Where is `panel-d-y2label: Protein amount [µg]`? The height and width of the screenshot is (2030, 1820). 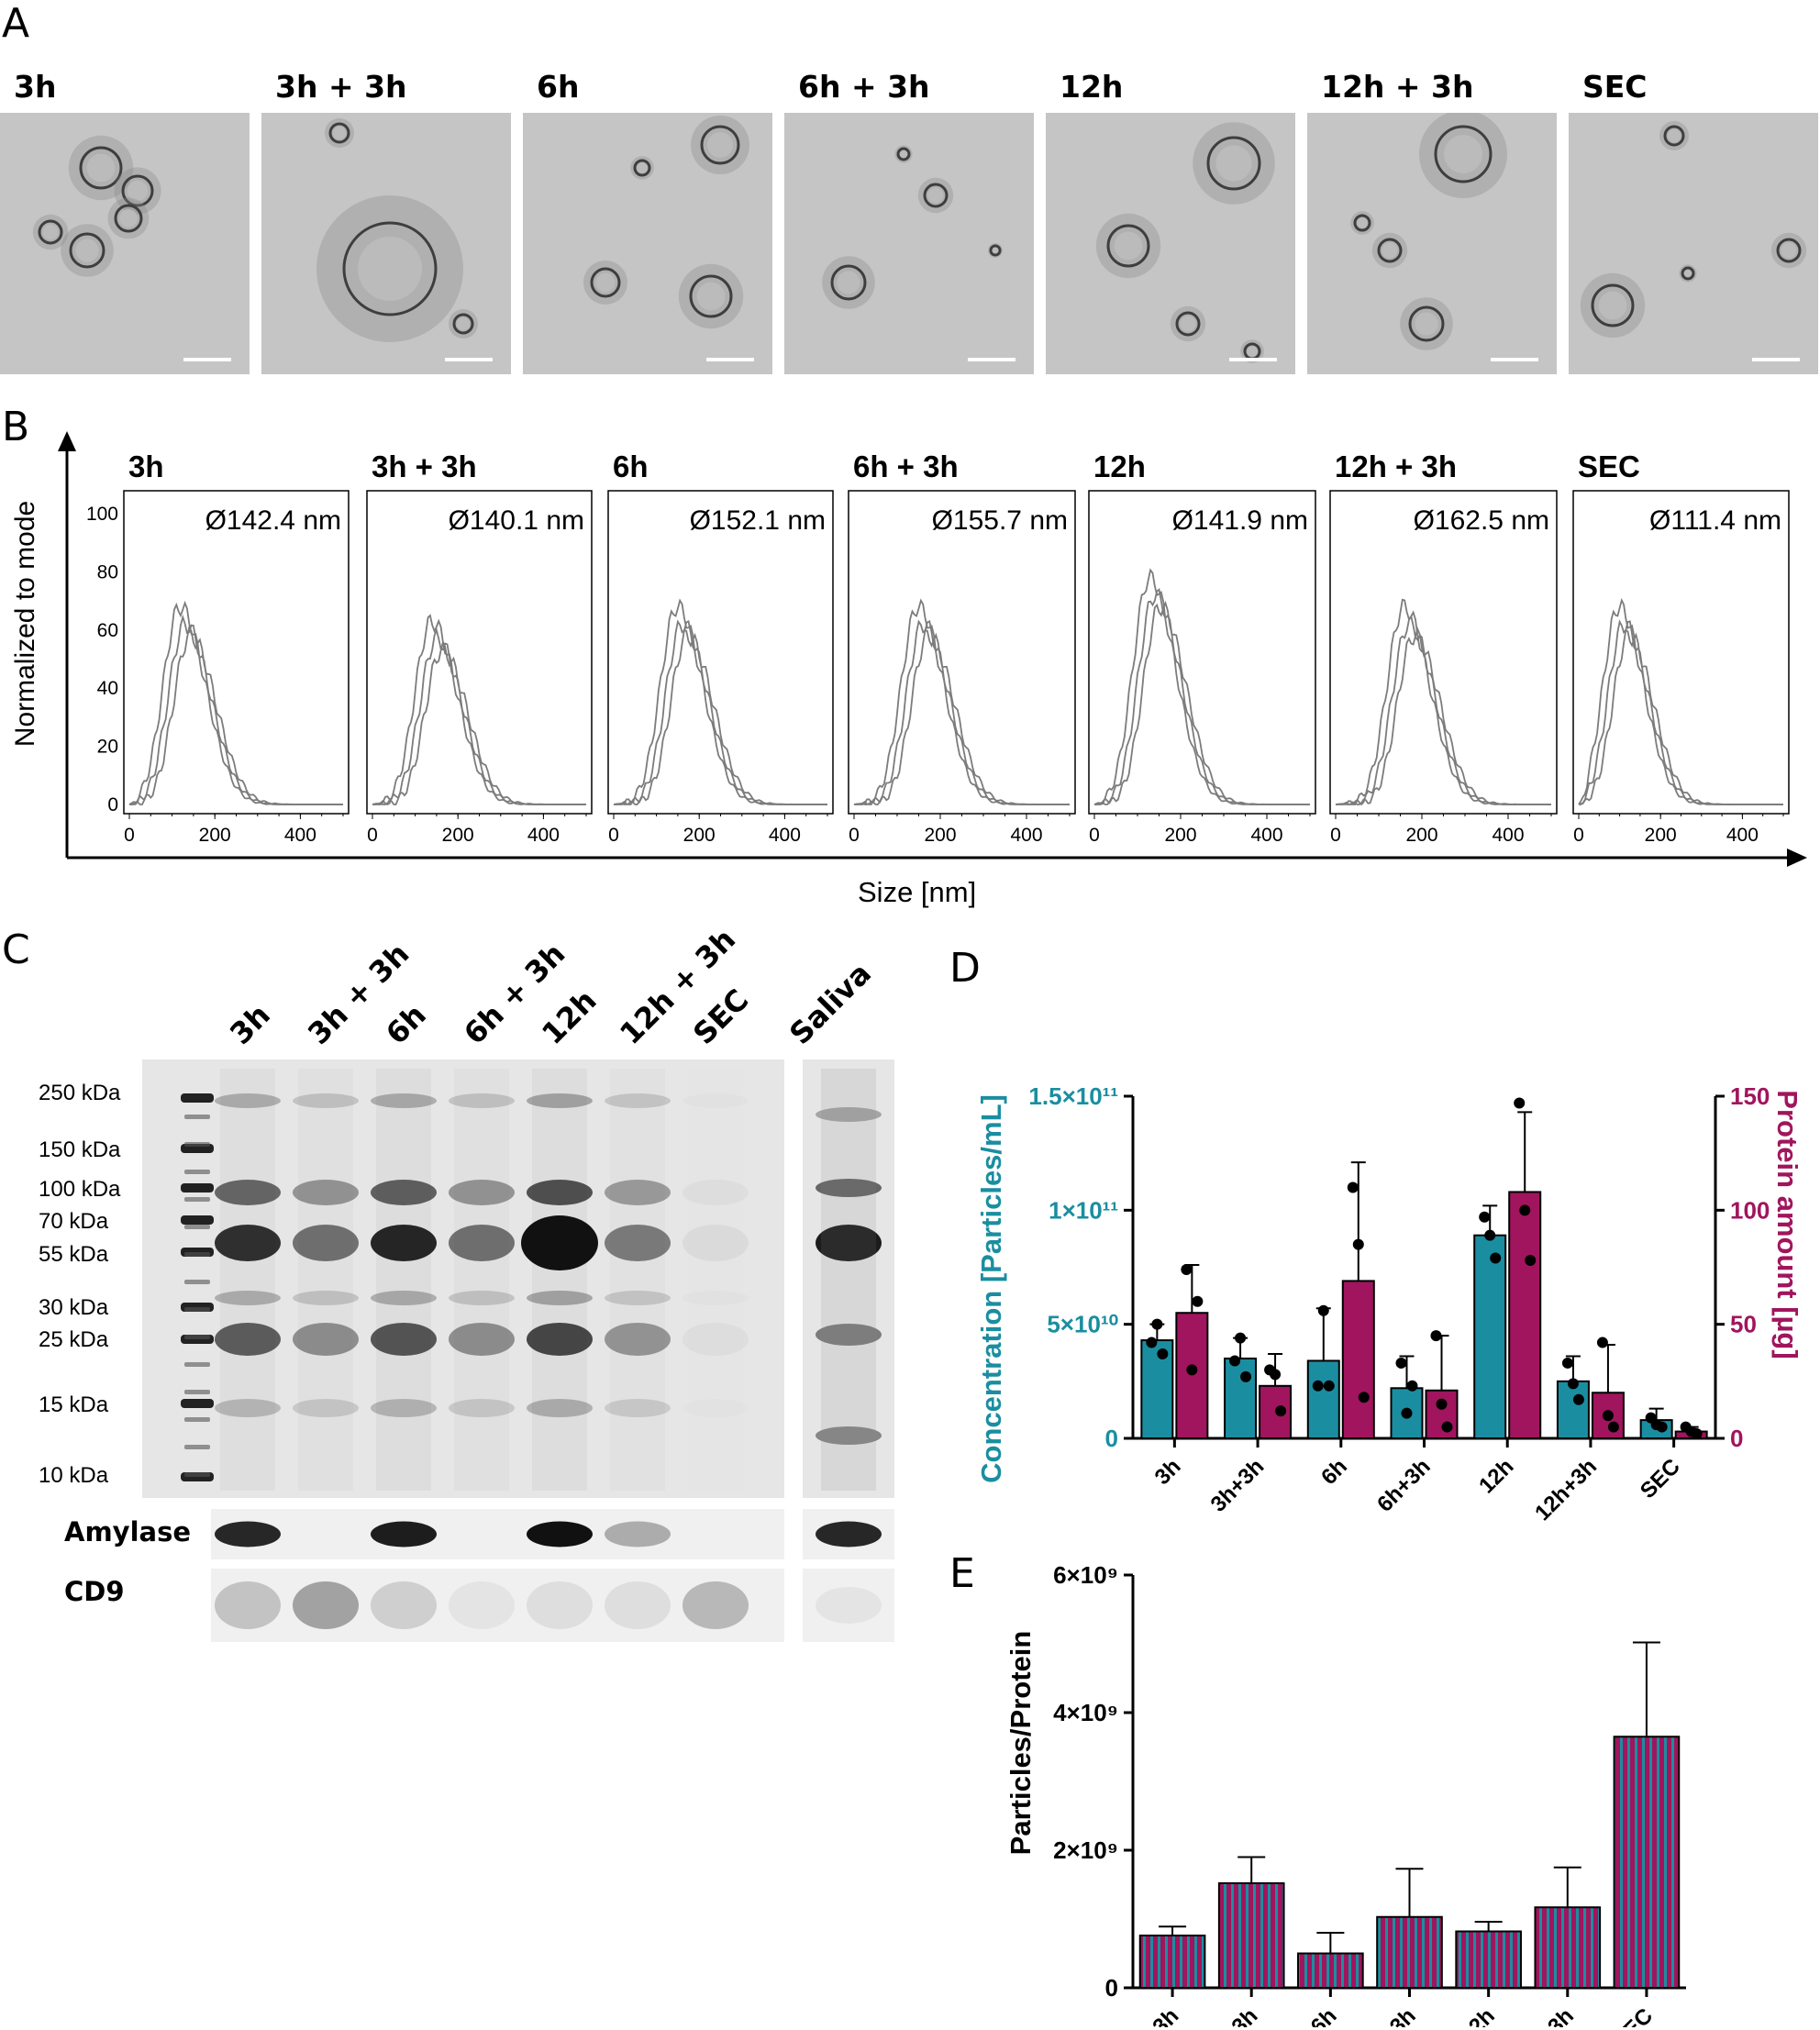 panel-d-y2label: Protein amount [µg] is located at coordinates (1787, 1225).